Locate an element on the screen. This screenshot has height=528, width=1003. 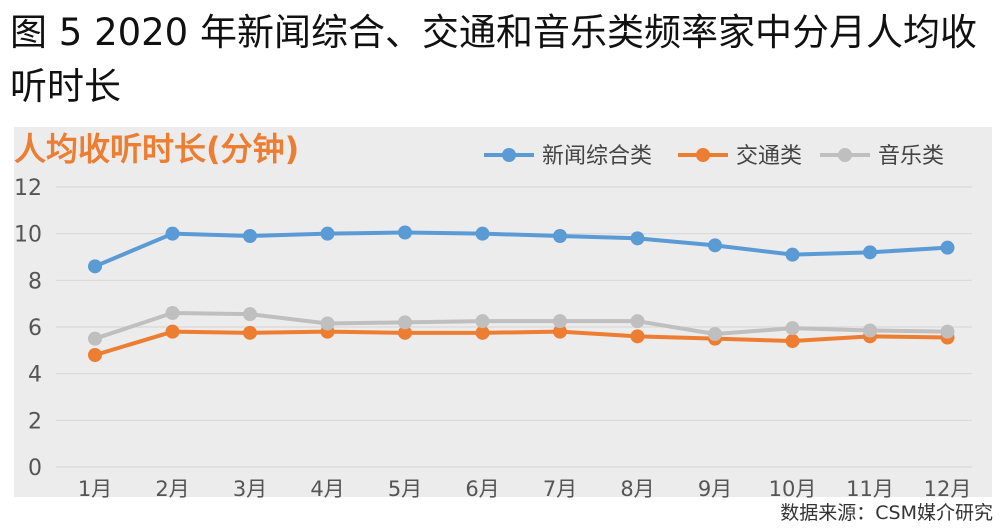
y-tick-label: 2 is located at coordinates (35, 421).